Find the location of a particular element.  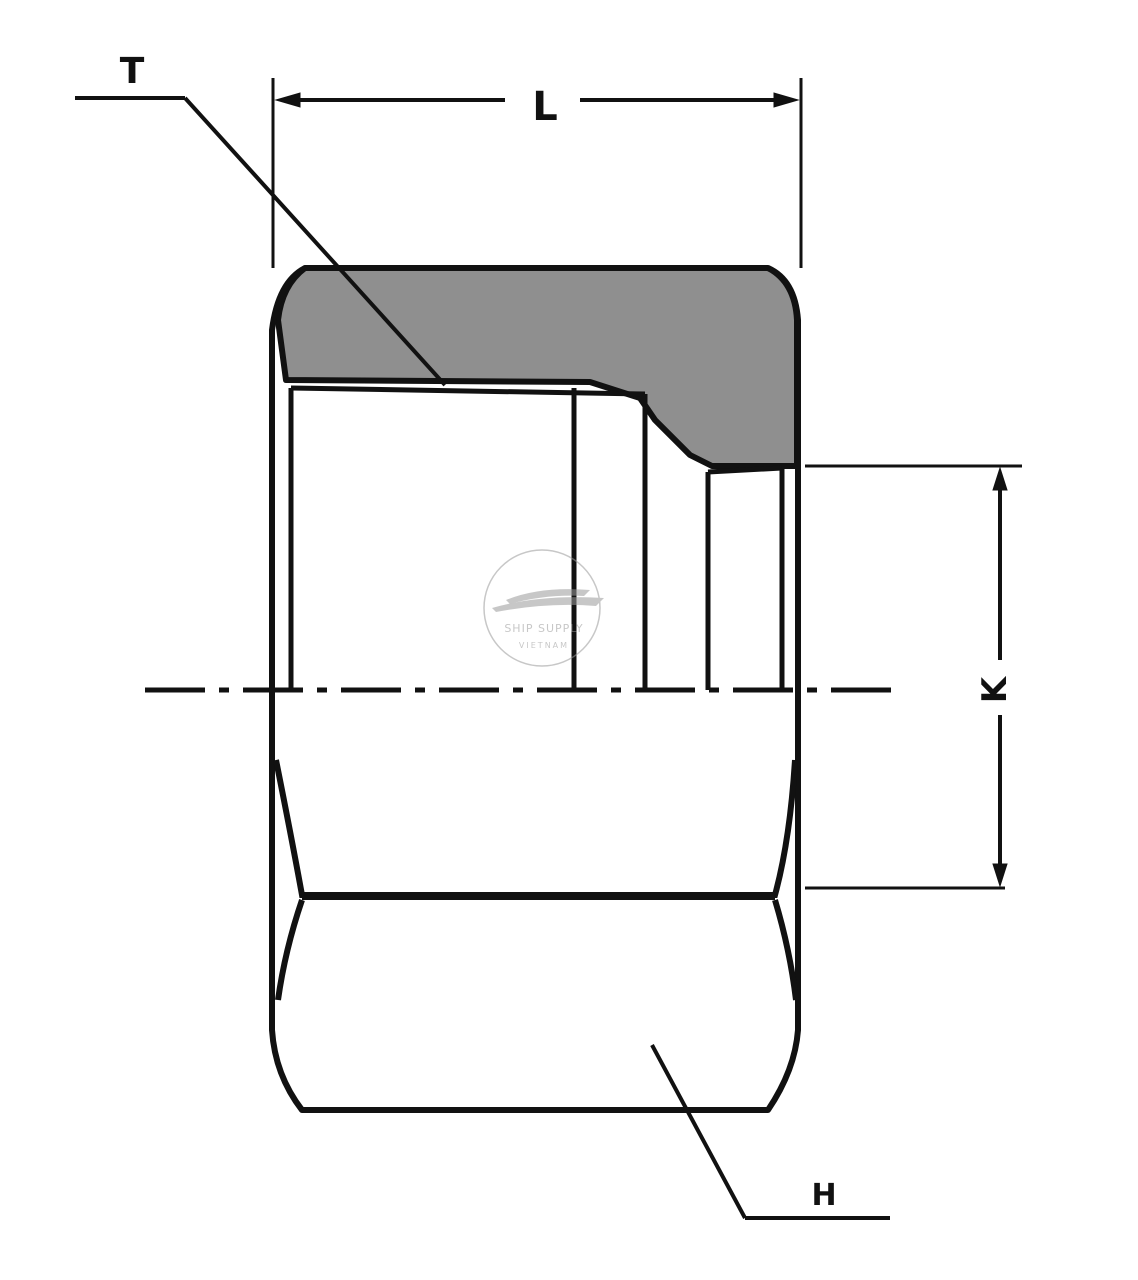

thread-bore is located at coordinates (536, 537).